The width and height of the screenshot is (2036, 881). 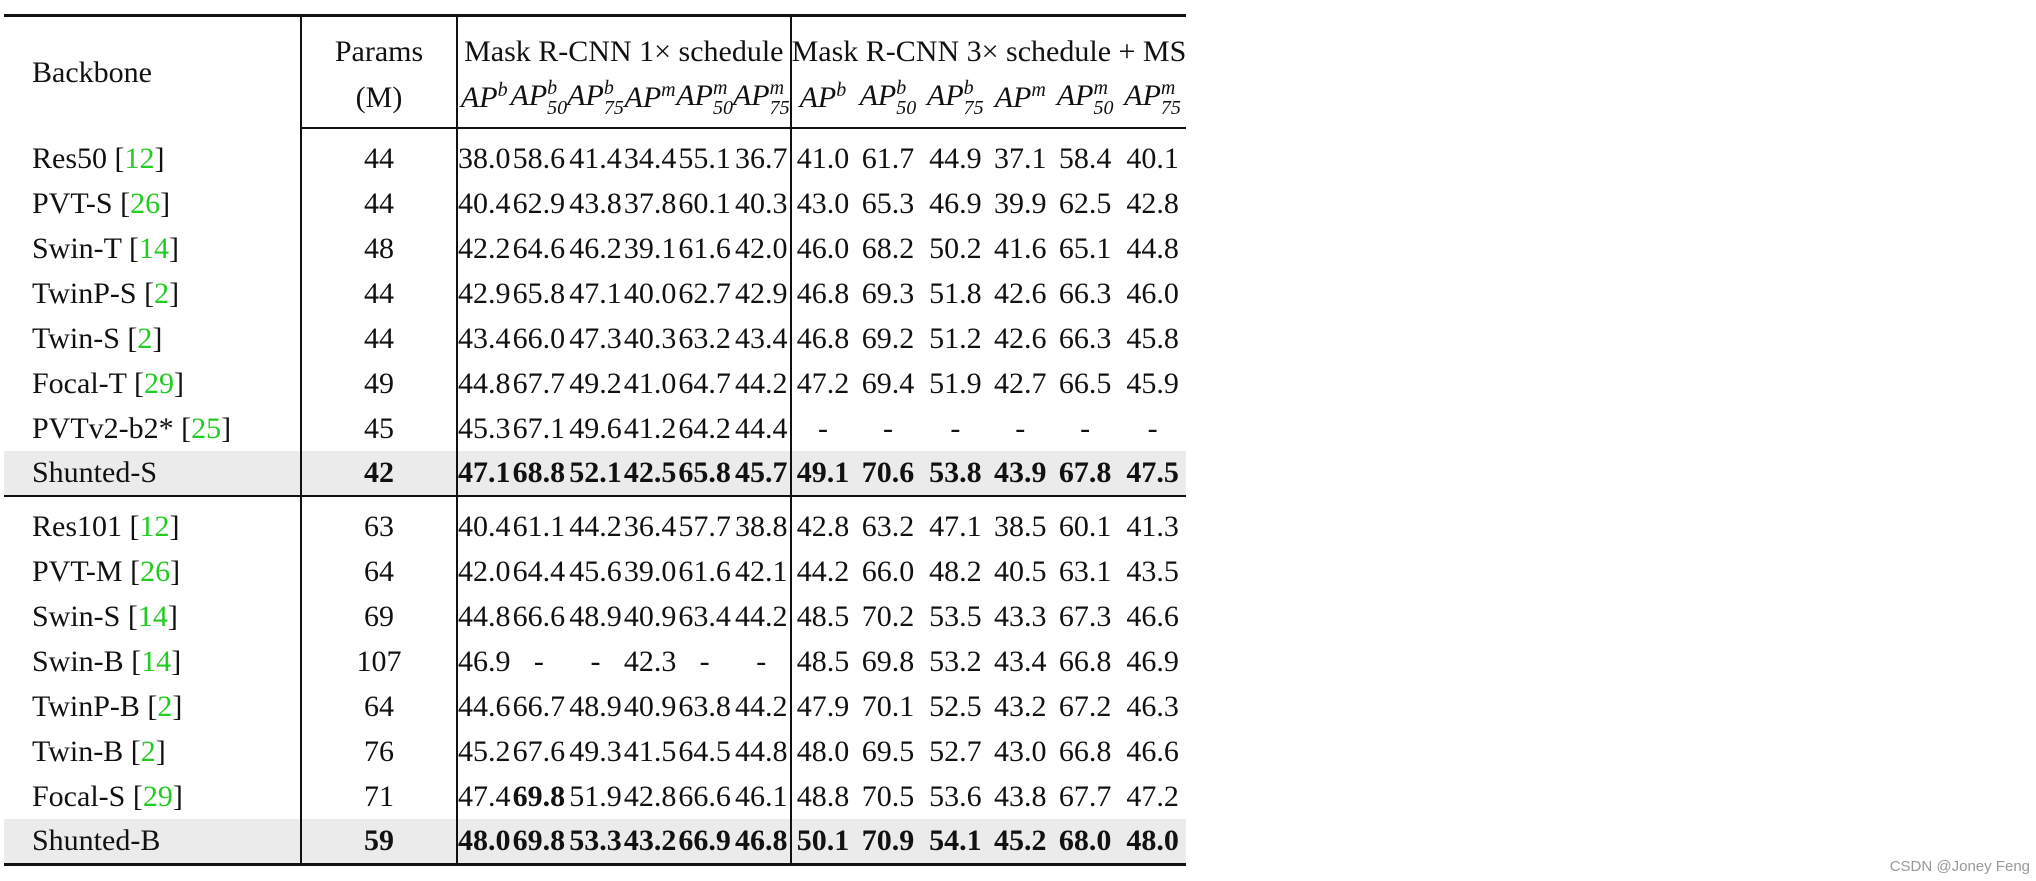 What do you see at coordinates (539, 751) in the screenshot?
I see `value-cell: 67.6` at bounding box center [539, 751].